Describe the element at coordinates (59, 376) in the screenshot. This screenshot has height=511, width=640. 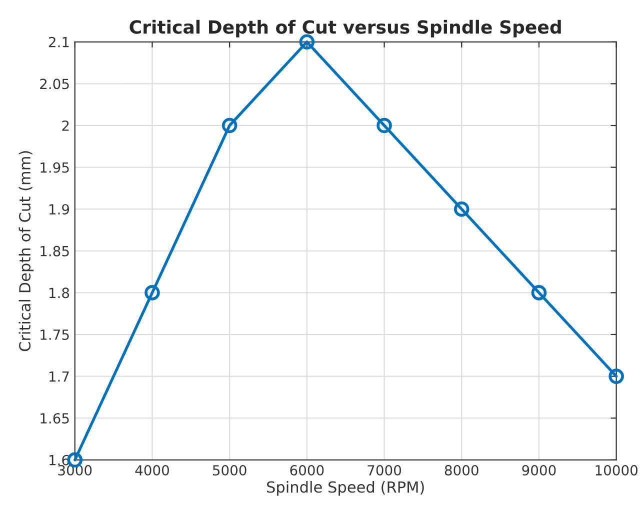
I see `y-tick-label: 1.7` at that location.